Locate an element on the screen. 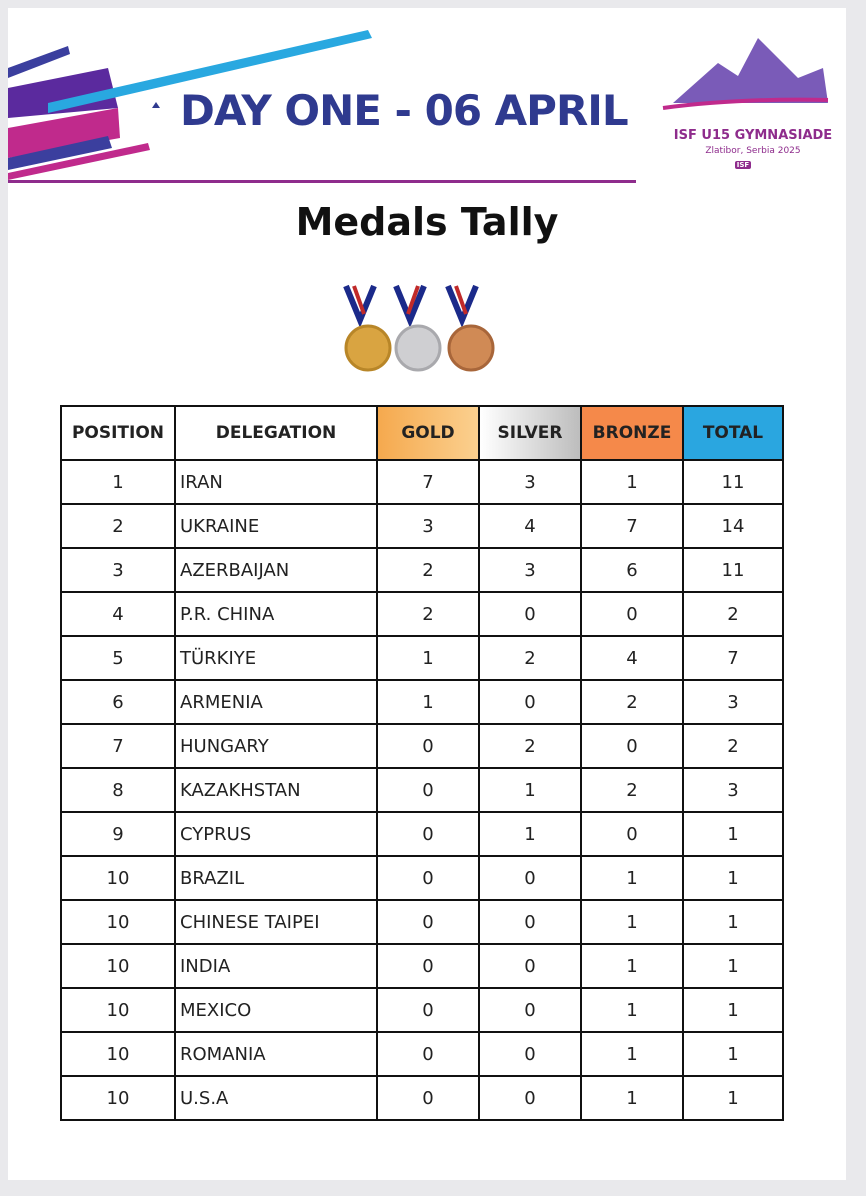 The height and width of the screenshot is (1196, 866). table-row: 5 TÜRKIYE 1 2 4 7 is located at coordinates (422, 658).